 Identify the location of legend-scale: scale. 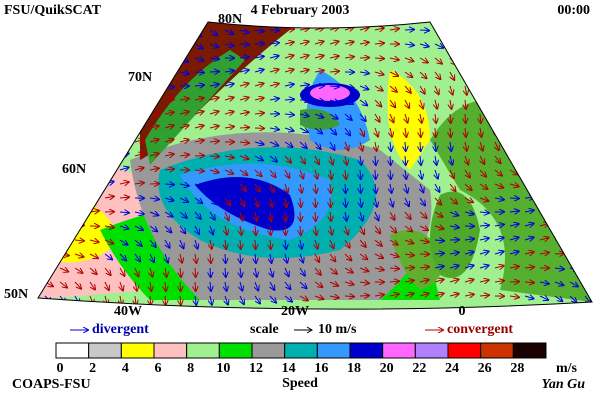
(264, 329).